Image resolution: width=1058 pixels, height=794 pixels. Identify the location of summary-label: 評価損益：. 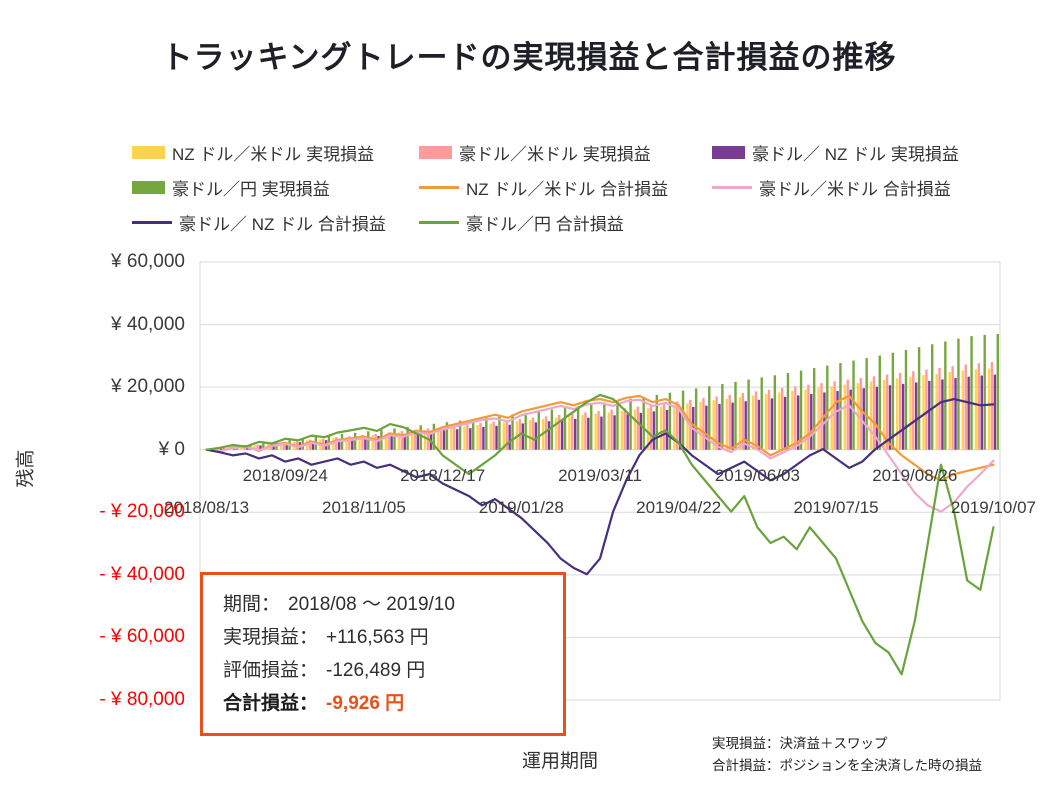
(271, 670).